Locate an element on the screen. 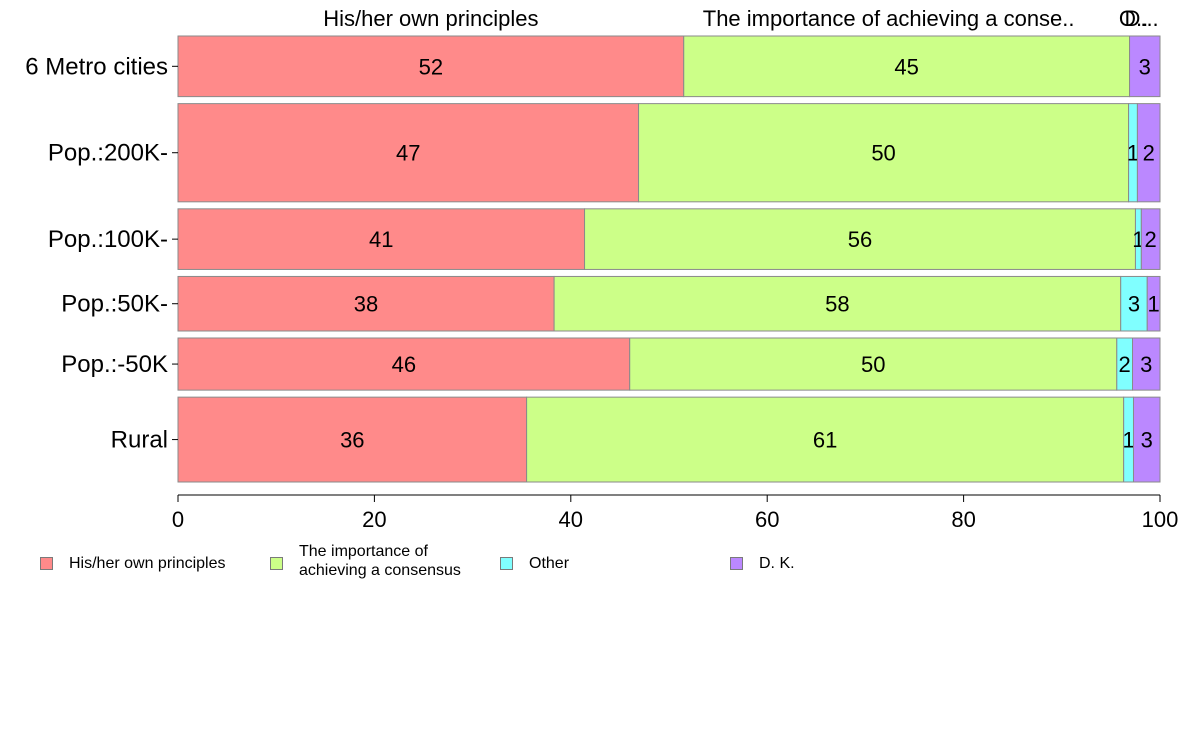 This screenshot has height=736, width=1188. data-label: 61 is located at coordinates (825, 440).